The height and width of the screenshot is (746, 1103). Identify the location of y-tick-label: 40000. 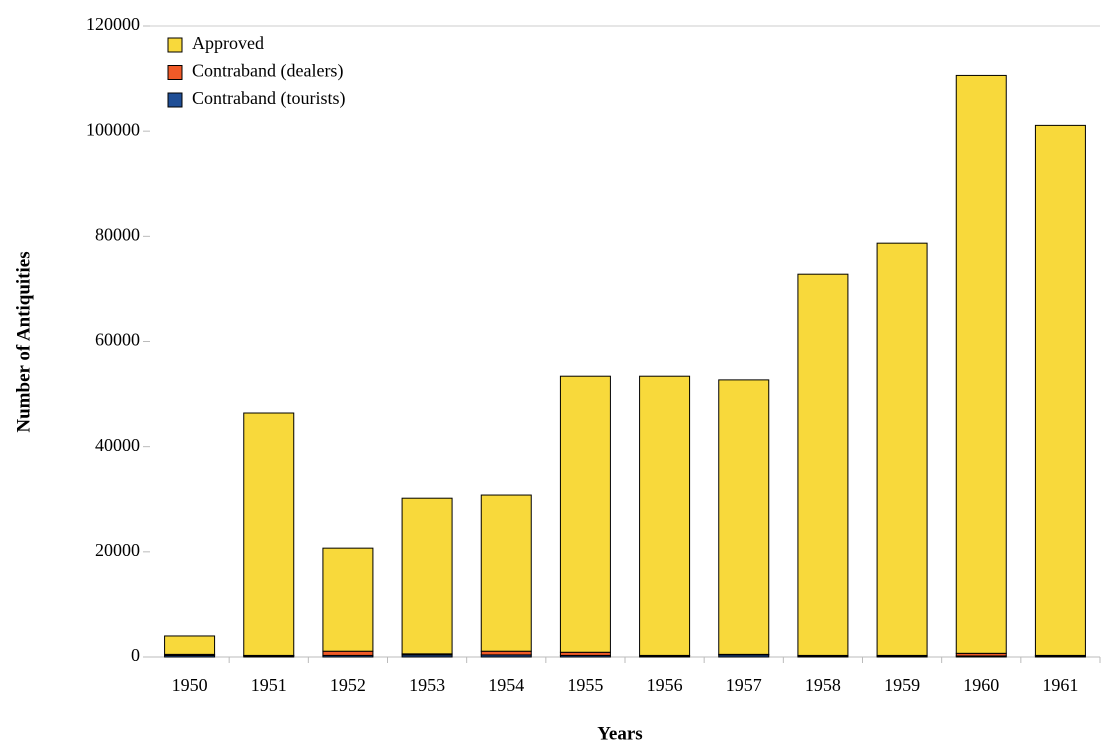
(117, 445).